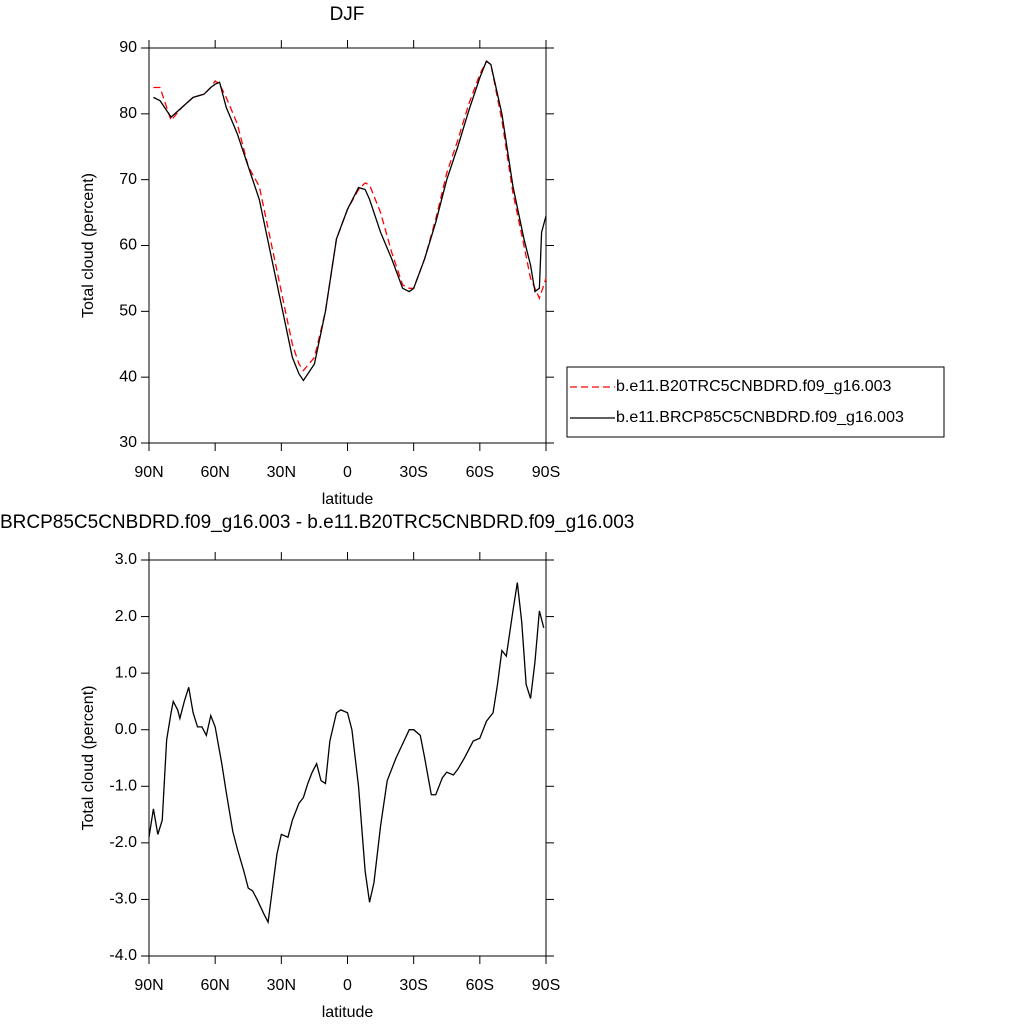 The width and height of the screenshot is (1024, 1024). What do you see at coordinates (126, 559) in the screenshot?
I see `y-tick-label: 3.0` at bounding box center [126, 559].